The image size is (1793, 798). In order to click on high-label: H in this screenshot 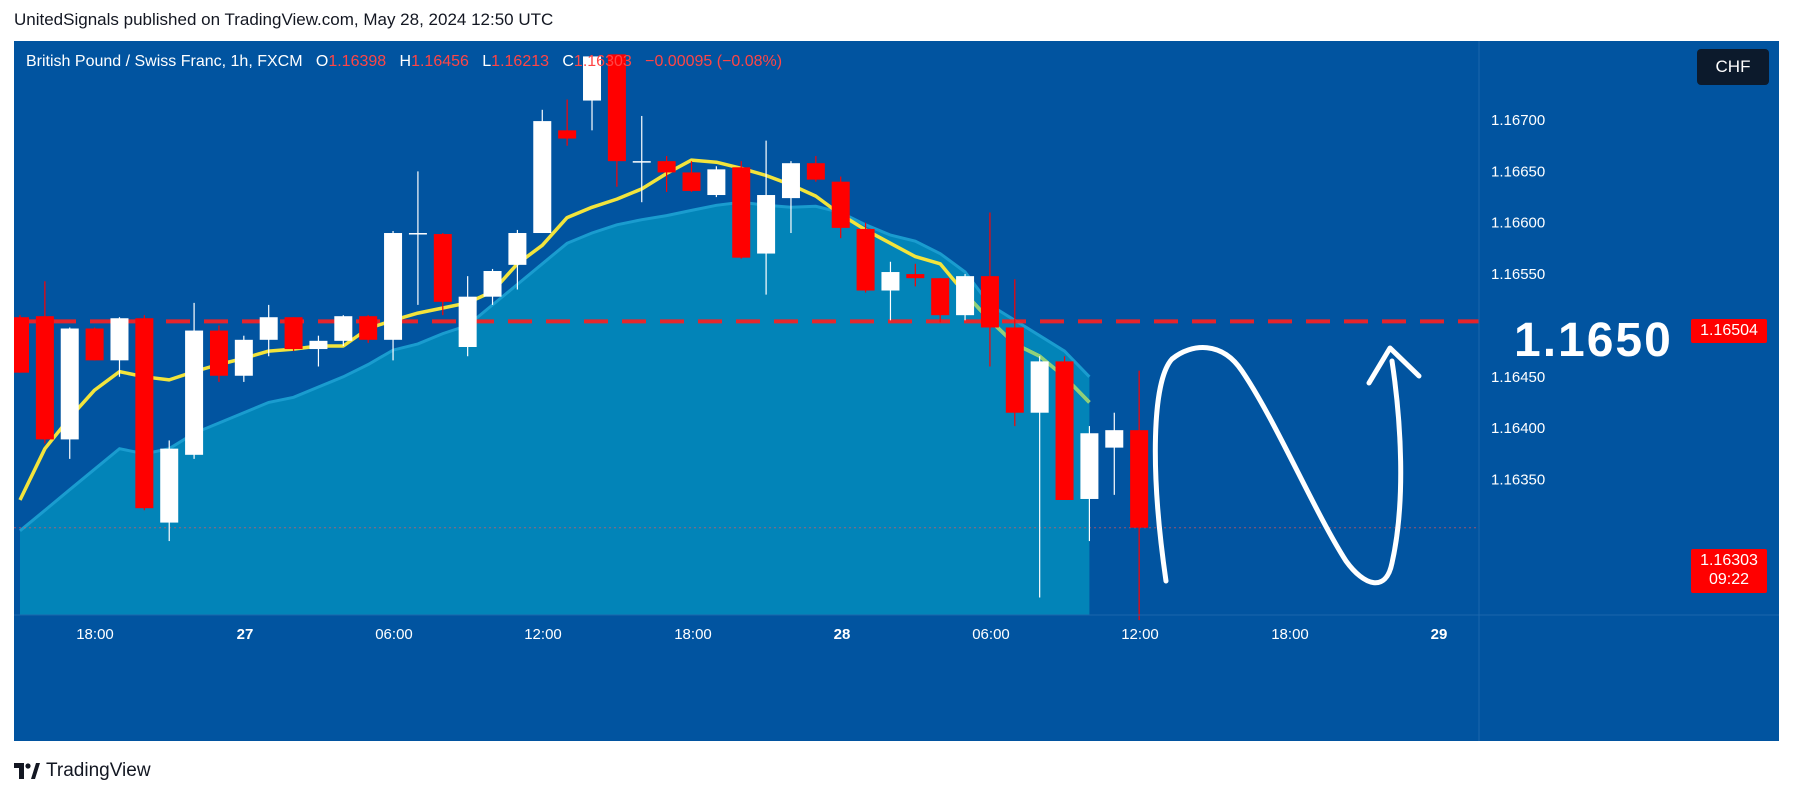, I will do `click(405, 61)`.